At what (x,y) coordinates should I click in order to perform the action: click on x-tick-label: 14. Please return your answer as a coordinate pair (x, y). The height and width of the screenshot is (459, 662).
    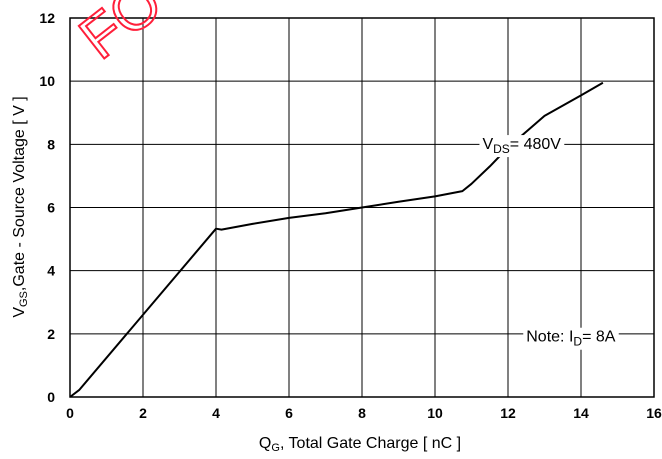
    Looking at the image, I should click on (581, 413).